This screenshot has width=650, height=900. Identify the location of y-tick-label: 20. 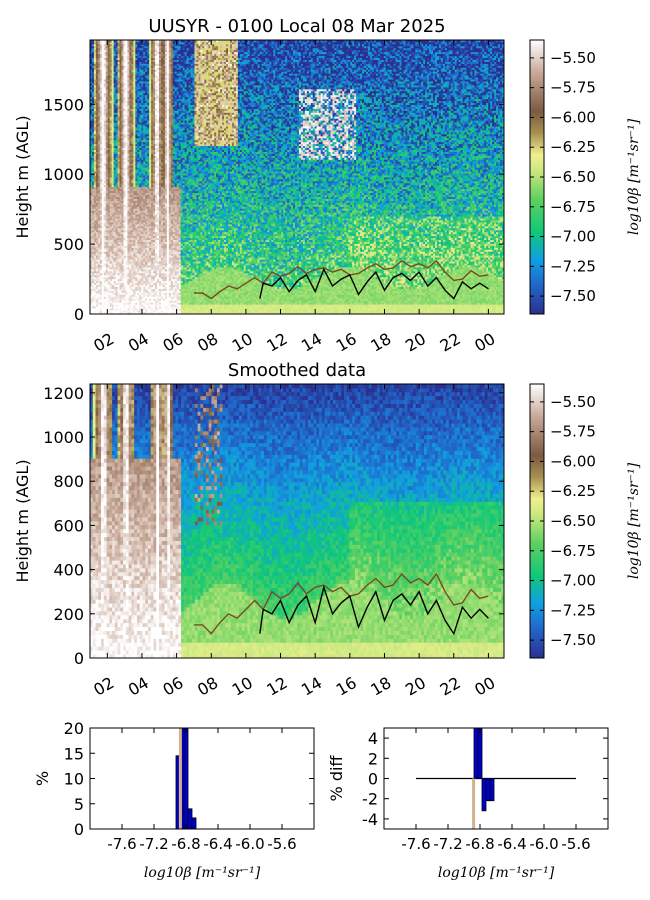
(74, 728).